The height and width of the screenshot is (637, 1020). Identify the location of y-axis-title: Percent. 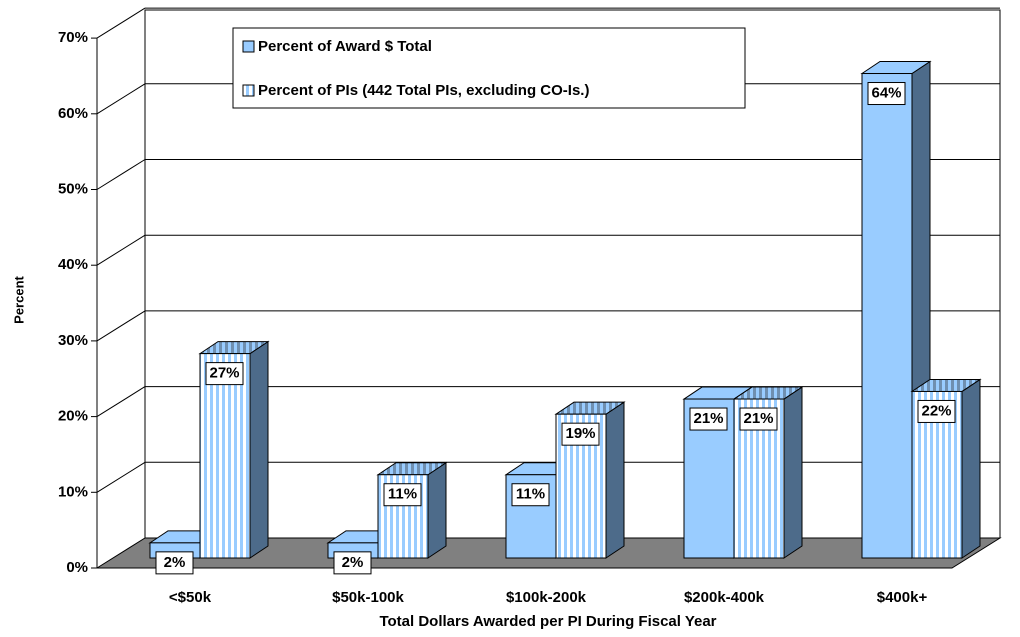
(18, 299).